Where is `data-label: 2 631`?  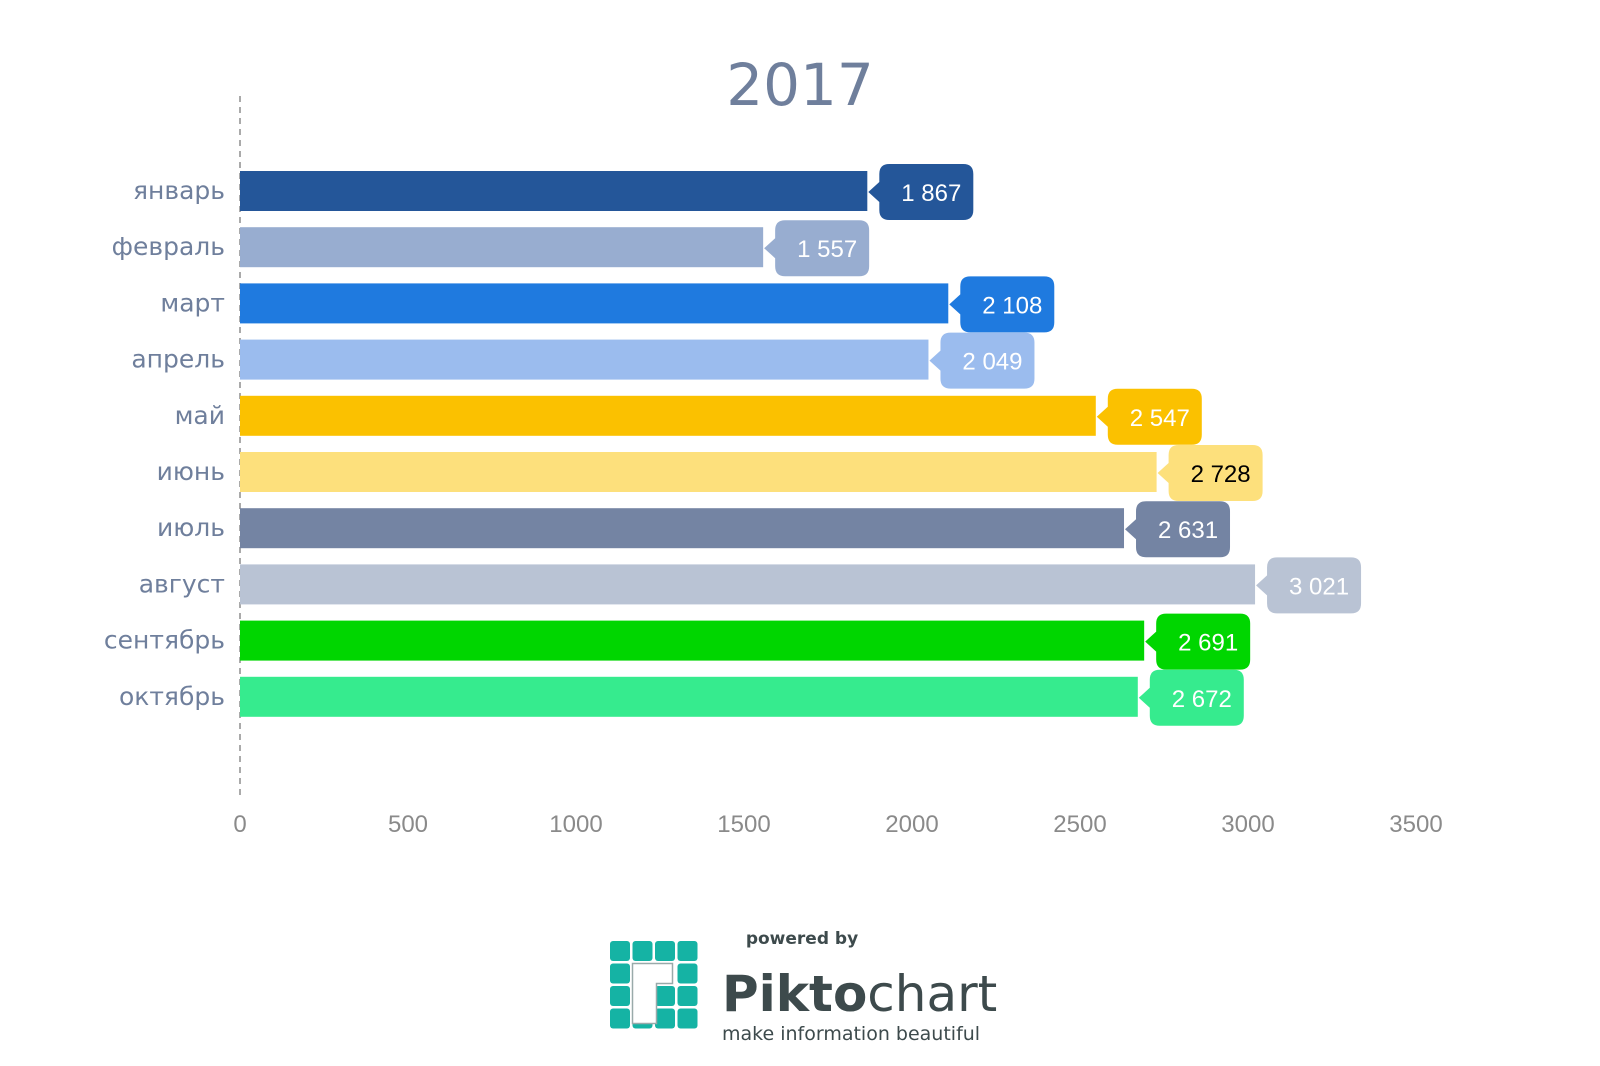 data-label: 2 631 is located at coordinates (1188, 530).